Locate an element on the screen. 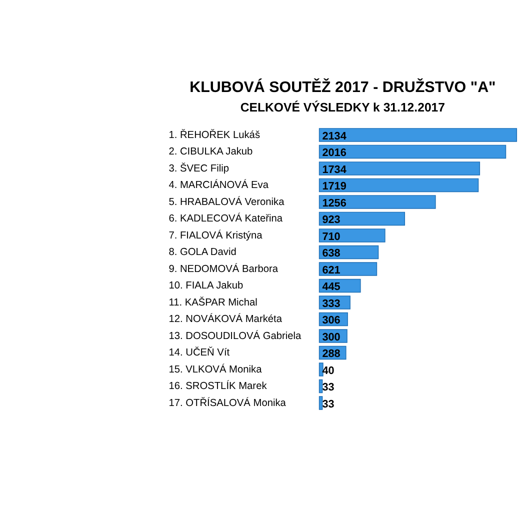 This screenshot has height=512, width=529. data-label: 300 is located at coordinates (331, 337).